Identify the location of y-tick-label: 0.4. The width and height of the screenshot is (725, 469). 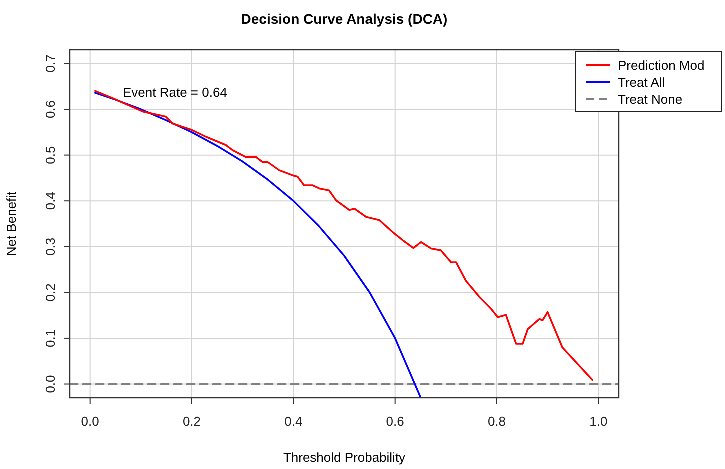
(50, 201).